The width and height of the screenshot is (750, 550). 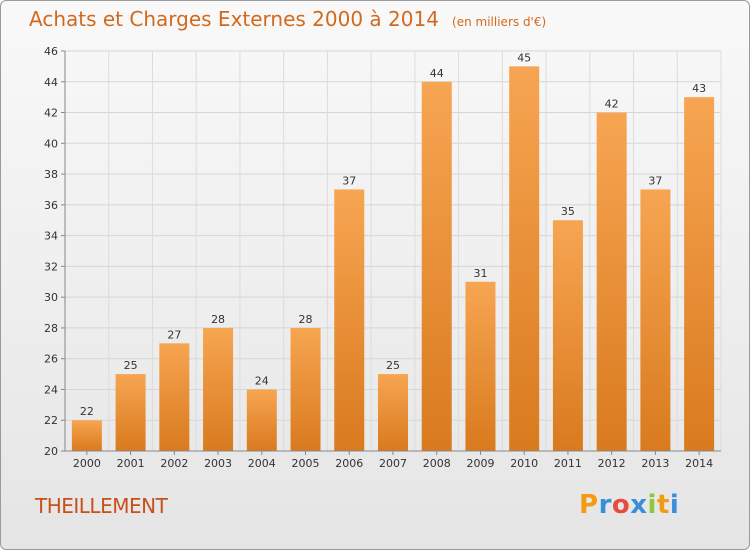 What do you see at coordinates (437, 73) in the screenshot?
I see `data-label-2008: 44` at bounding box center [437, 73].